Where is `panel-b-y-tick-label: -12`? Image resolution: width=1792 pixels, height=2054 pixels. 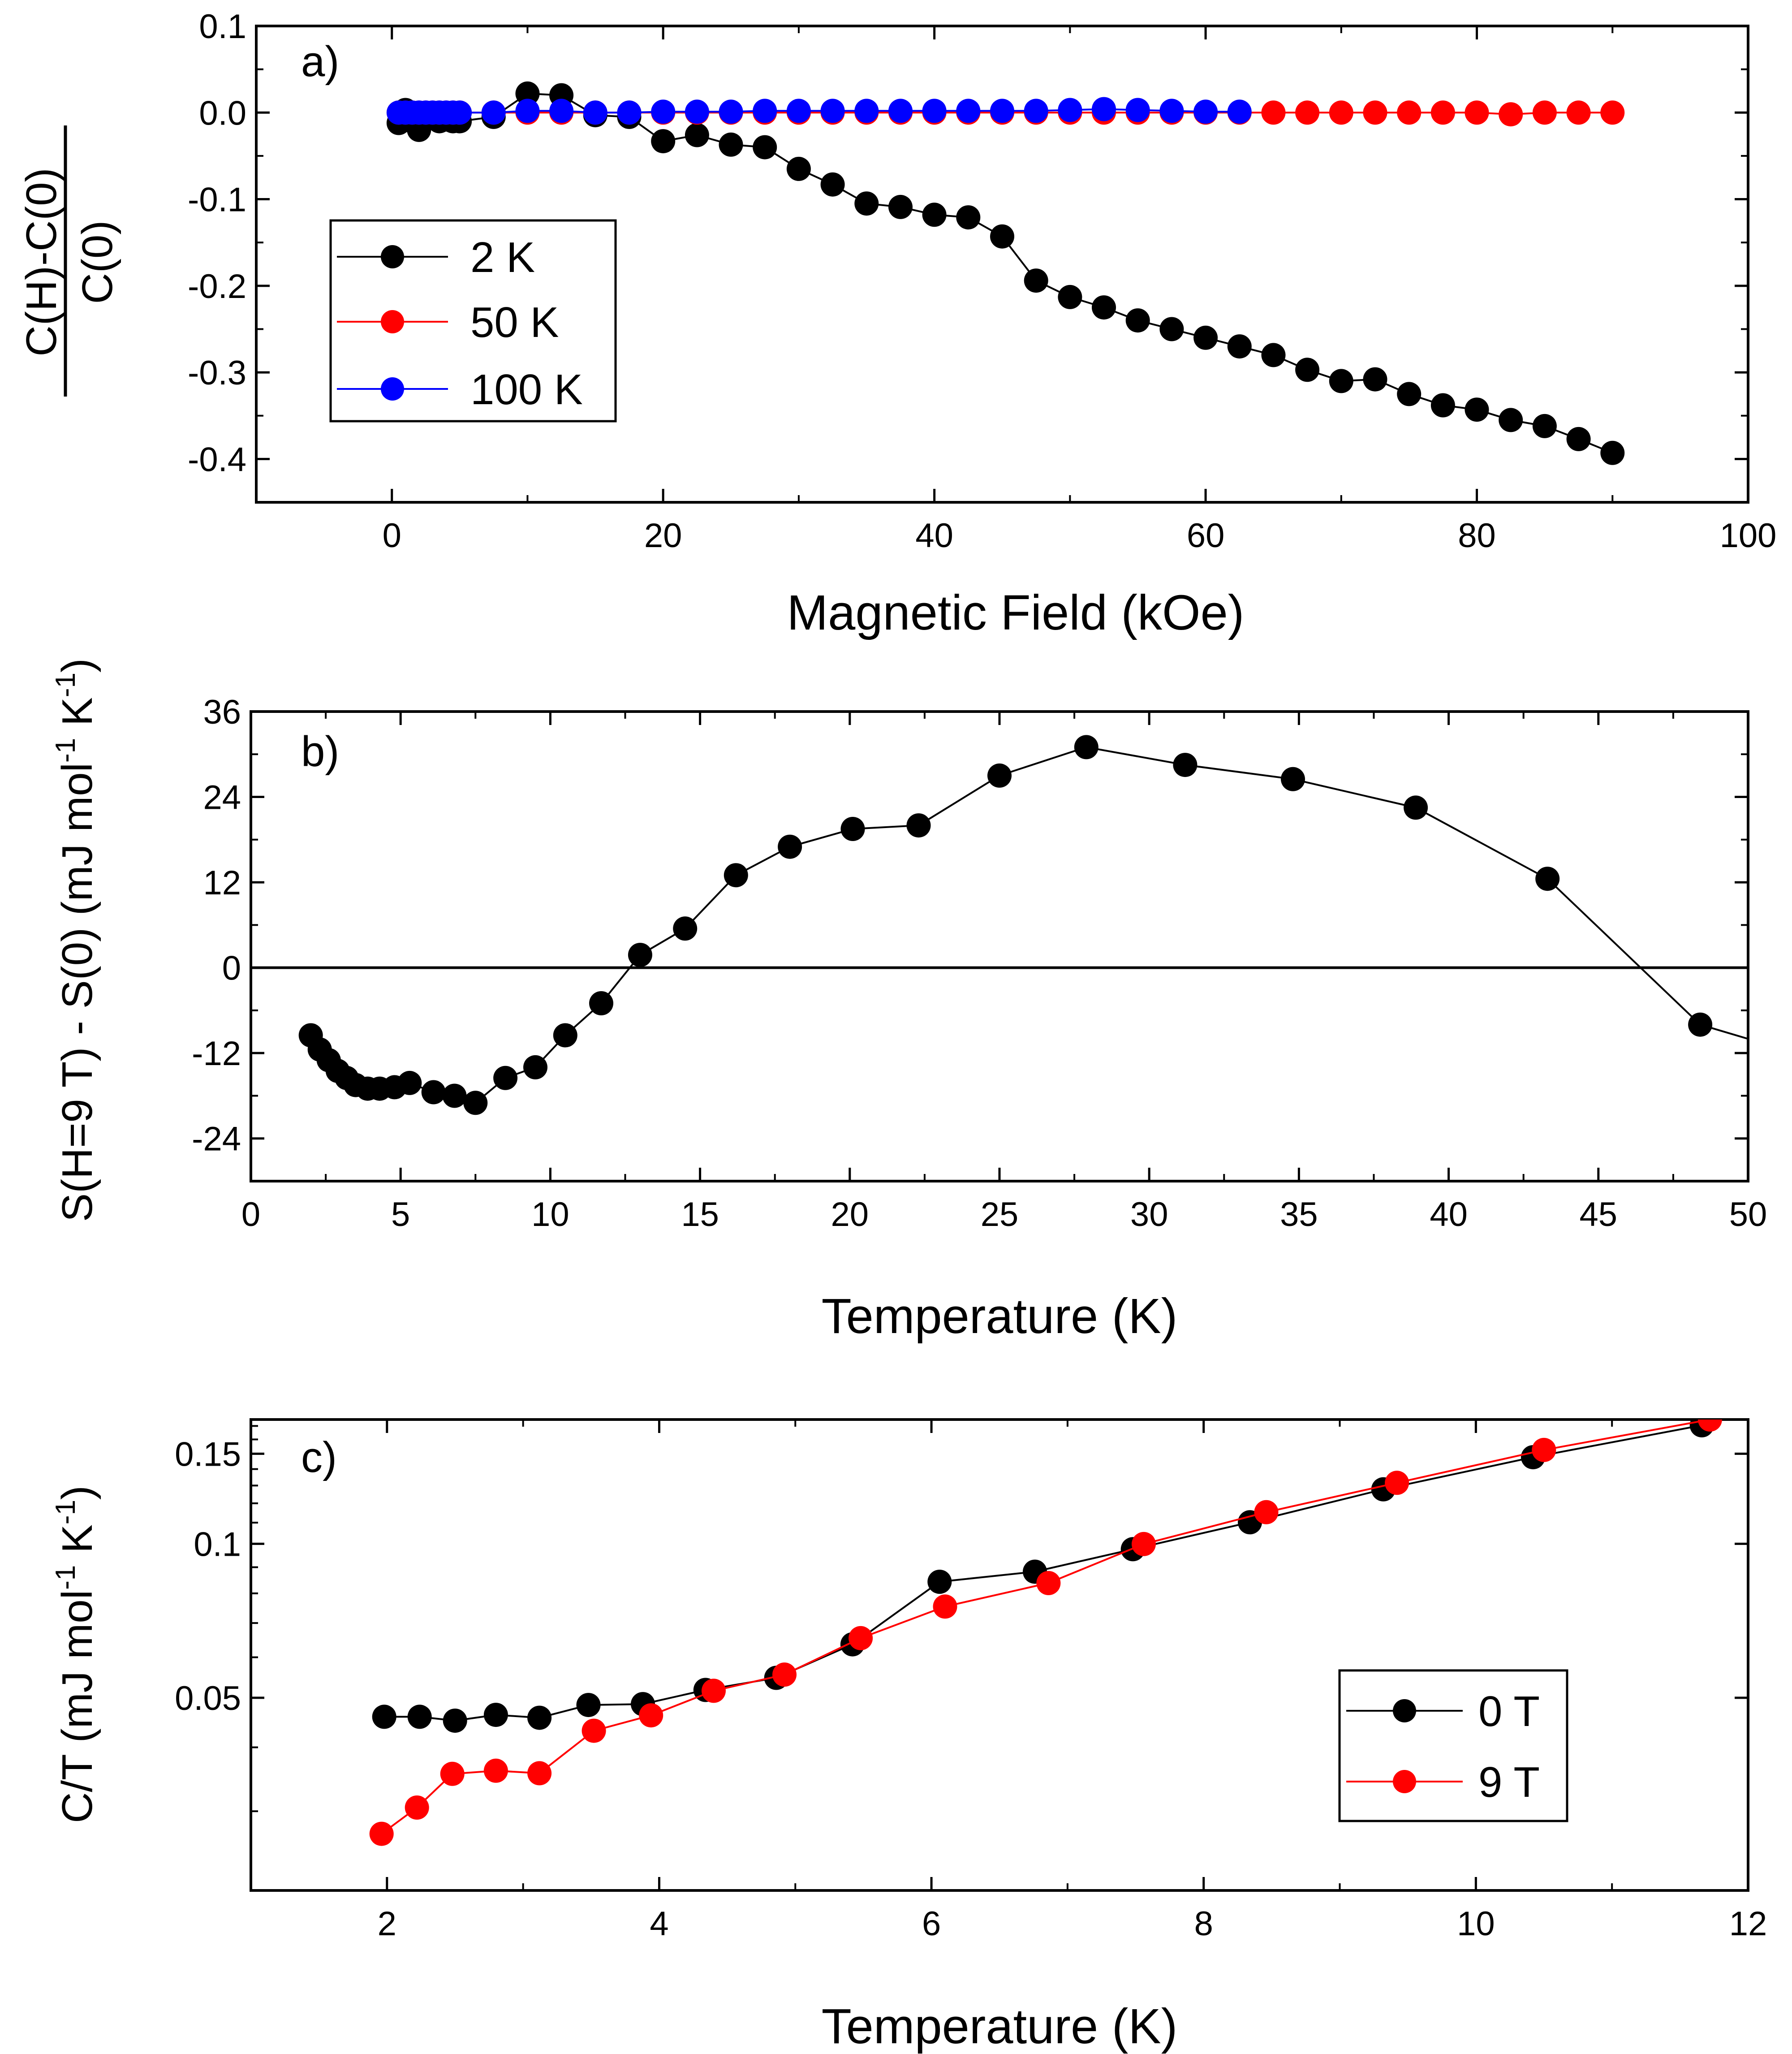
panel-b-y-tick-label: -12 is located at coordinates (217, 1054).